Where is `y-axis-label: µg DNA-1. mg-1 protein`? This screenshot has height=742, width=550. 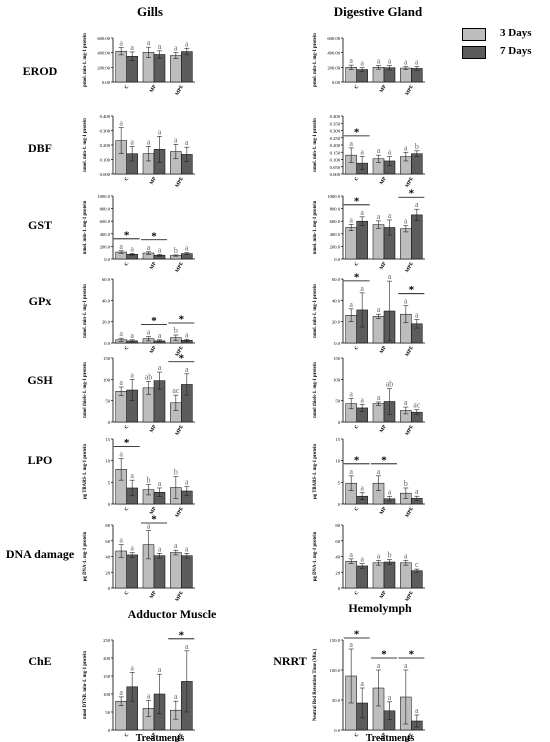 y-axis-label: µg DNA-1. mg-1 protein is located at coordinates (85, 556).